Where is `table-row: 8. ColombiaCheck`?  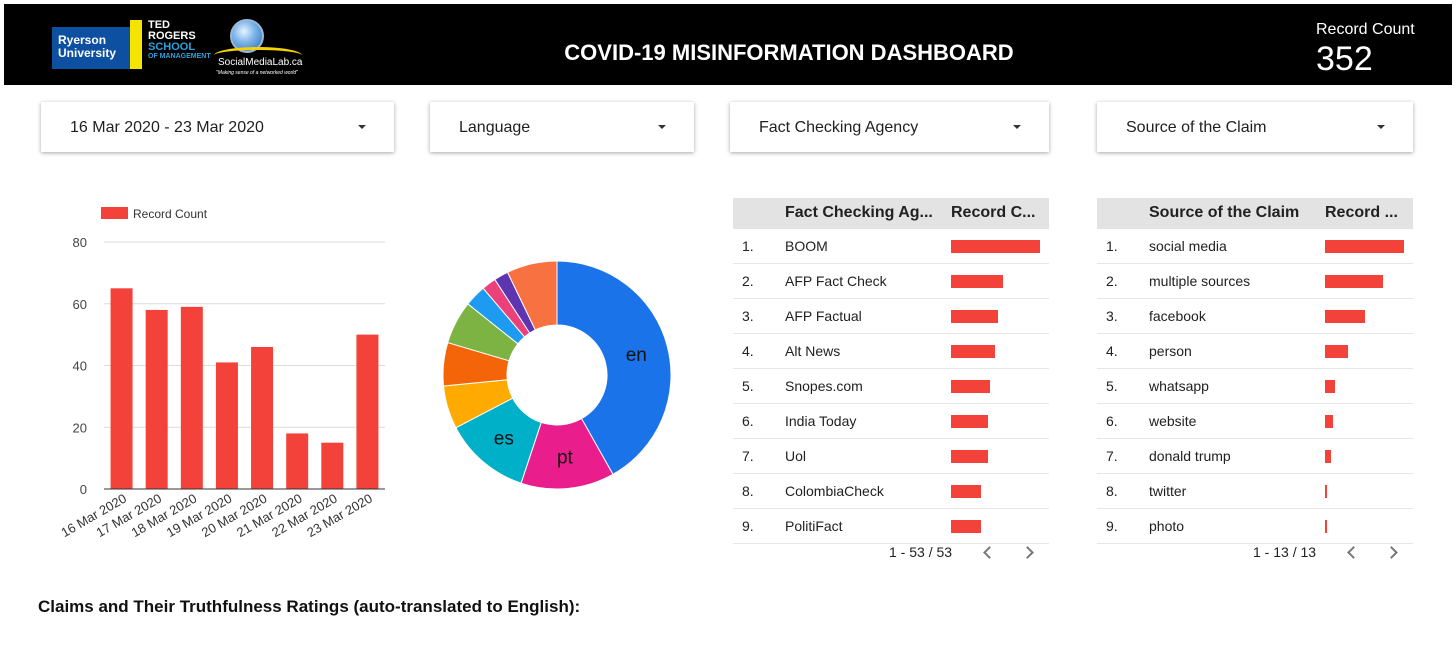
table-row: 8. ColombiaCheck is located at coordinates (891, 491).